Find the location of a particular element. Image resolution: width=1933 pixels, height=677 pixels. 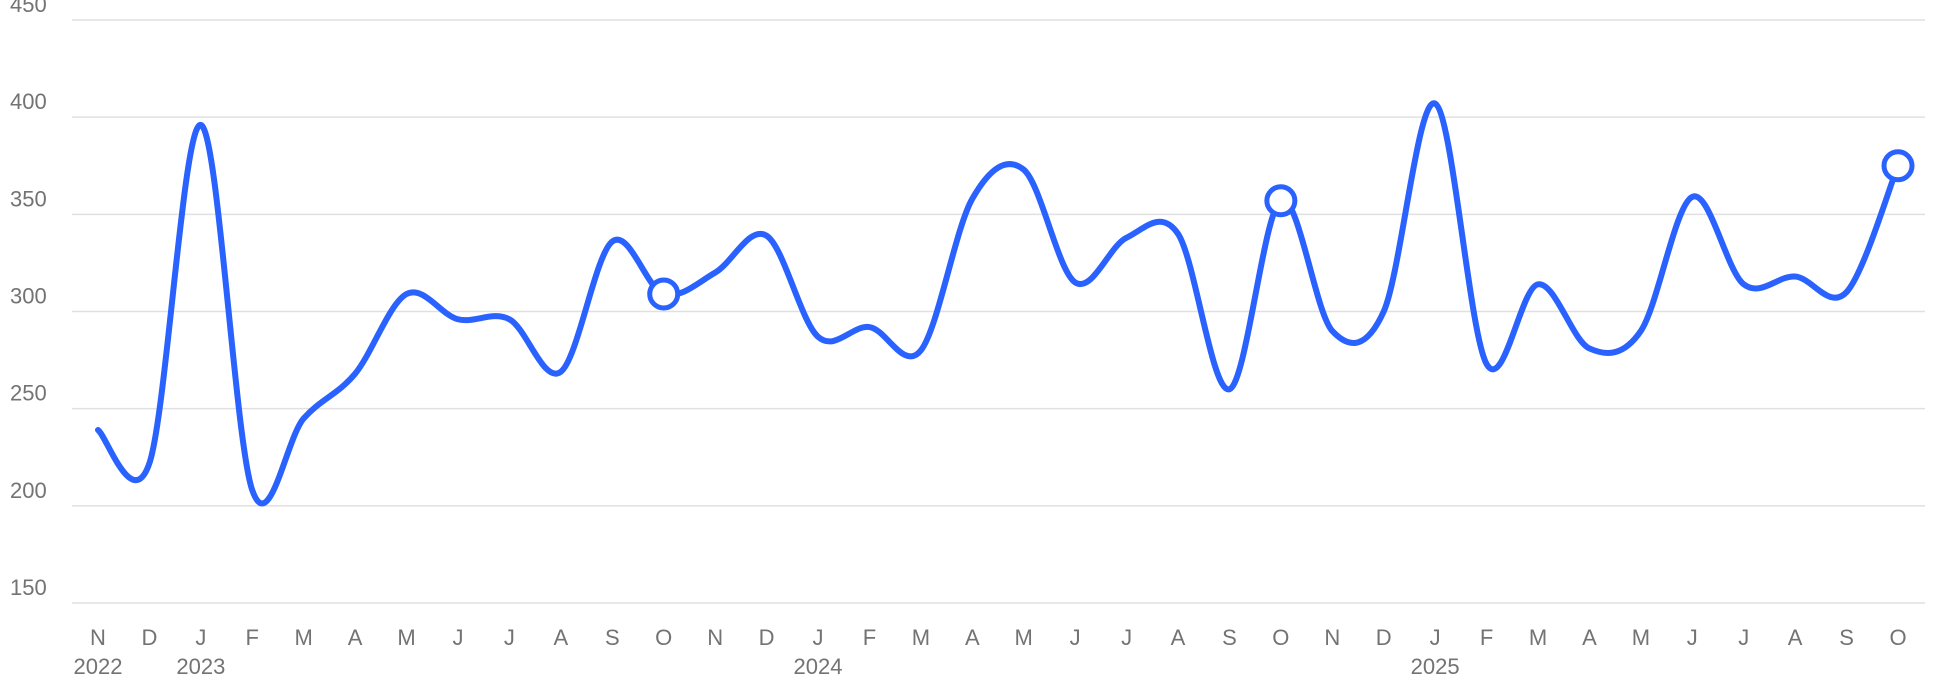

x-tick-label-26: J is located at coordinates (1435, 637).